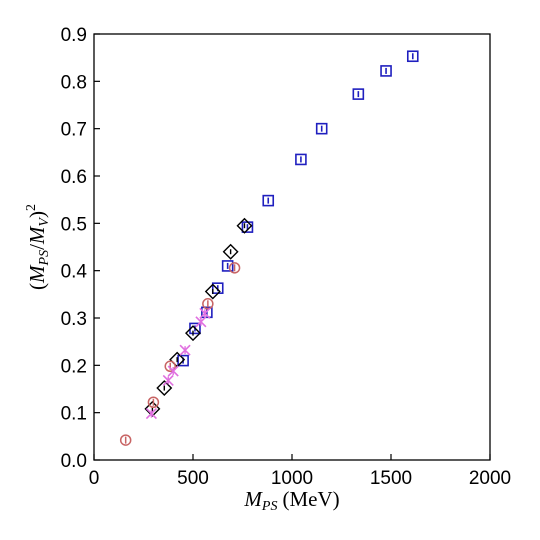  What do you see at coordinates (74, 461) in the screenshot?
I see `y-tick-label: 0.0` at bounding box center [74, 461].